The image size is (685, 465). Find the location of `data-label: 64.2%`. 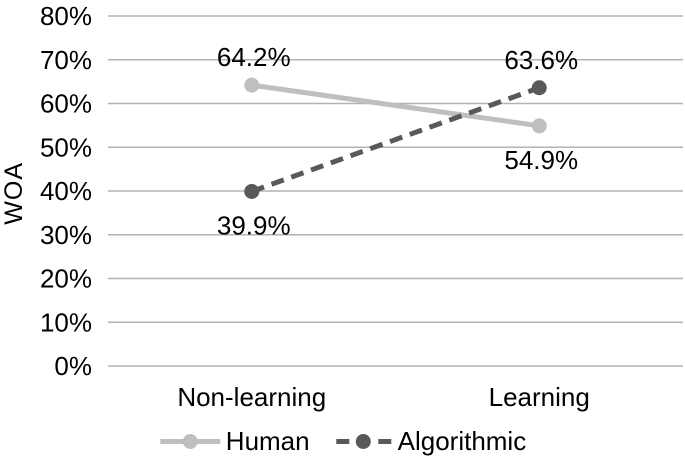

data-label: 64.2% is located at coordinates (254, 57).